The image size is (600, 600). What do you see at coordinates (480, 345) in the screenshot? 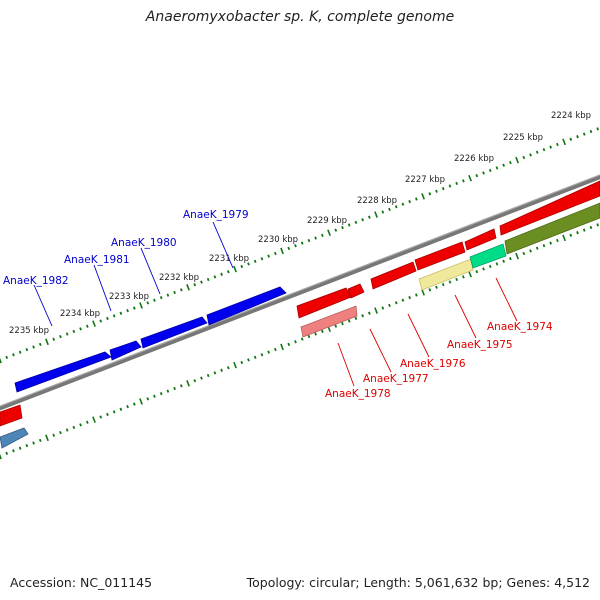
I see `gene-label-AnaeK_1975: AnaeK_1975` at bounding box center [480, 345].